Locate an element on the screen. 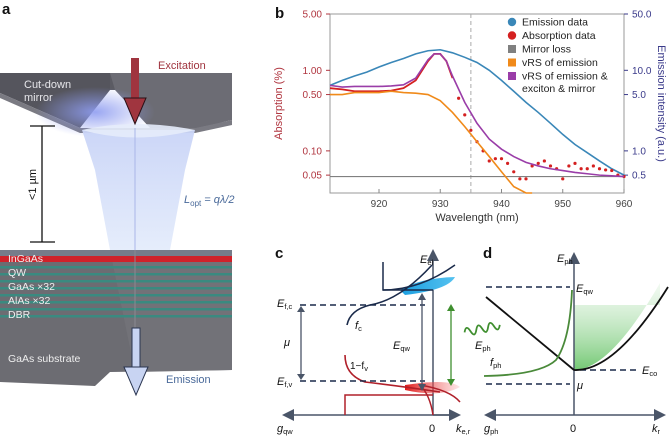 The height and width of the screenshot is (438, 671). d-linear-dispersion is located at coordinates (530, 333).